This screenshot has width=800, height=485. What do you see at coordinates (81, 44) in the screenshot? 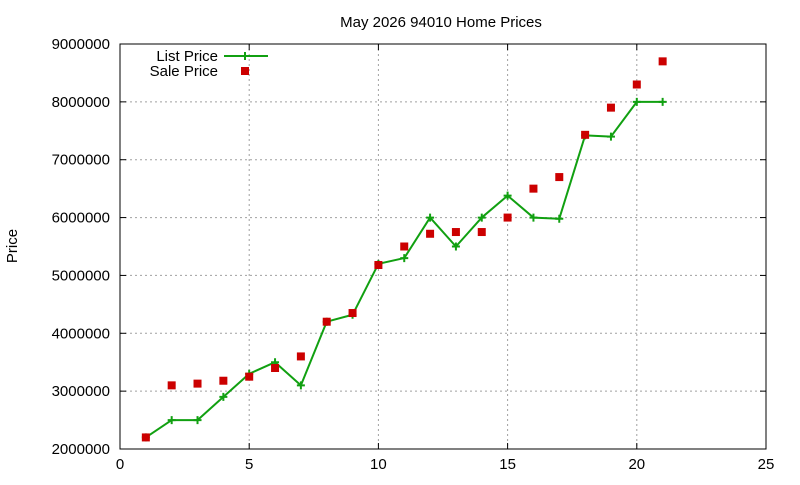
I see `y-tick-label: 9000000` at bounding box center [81, 44].